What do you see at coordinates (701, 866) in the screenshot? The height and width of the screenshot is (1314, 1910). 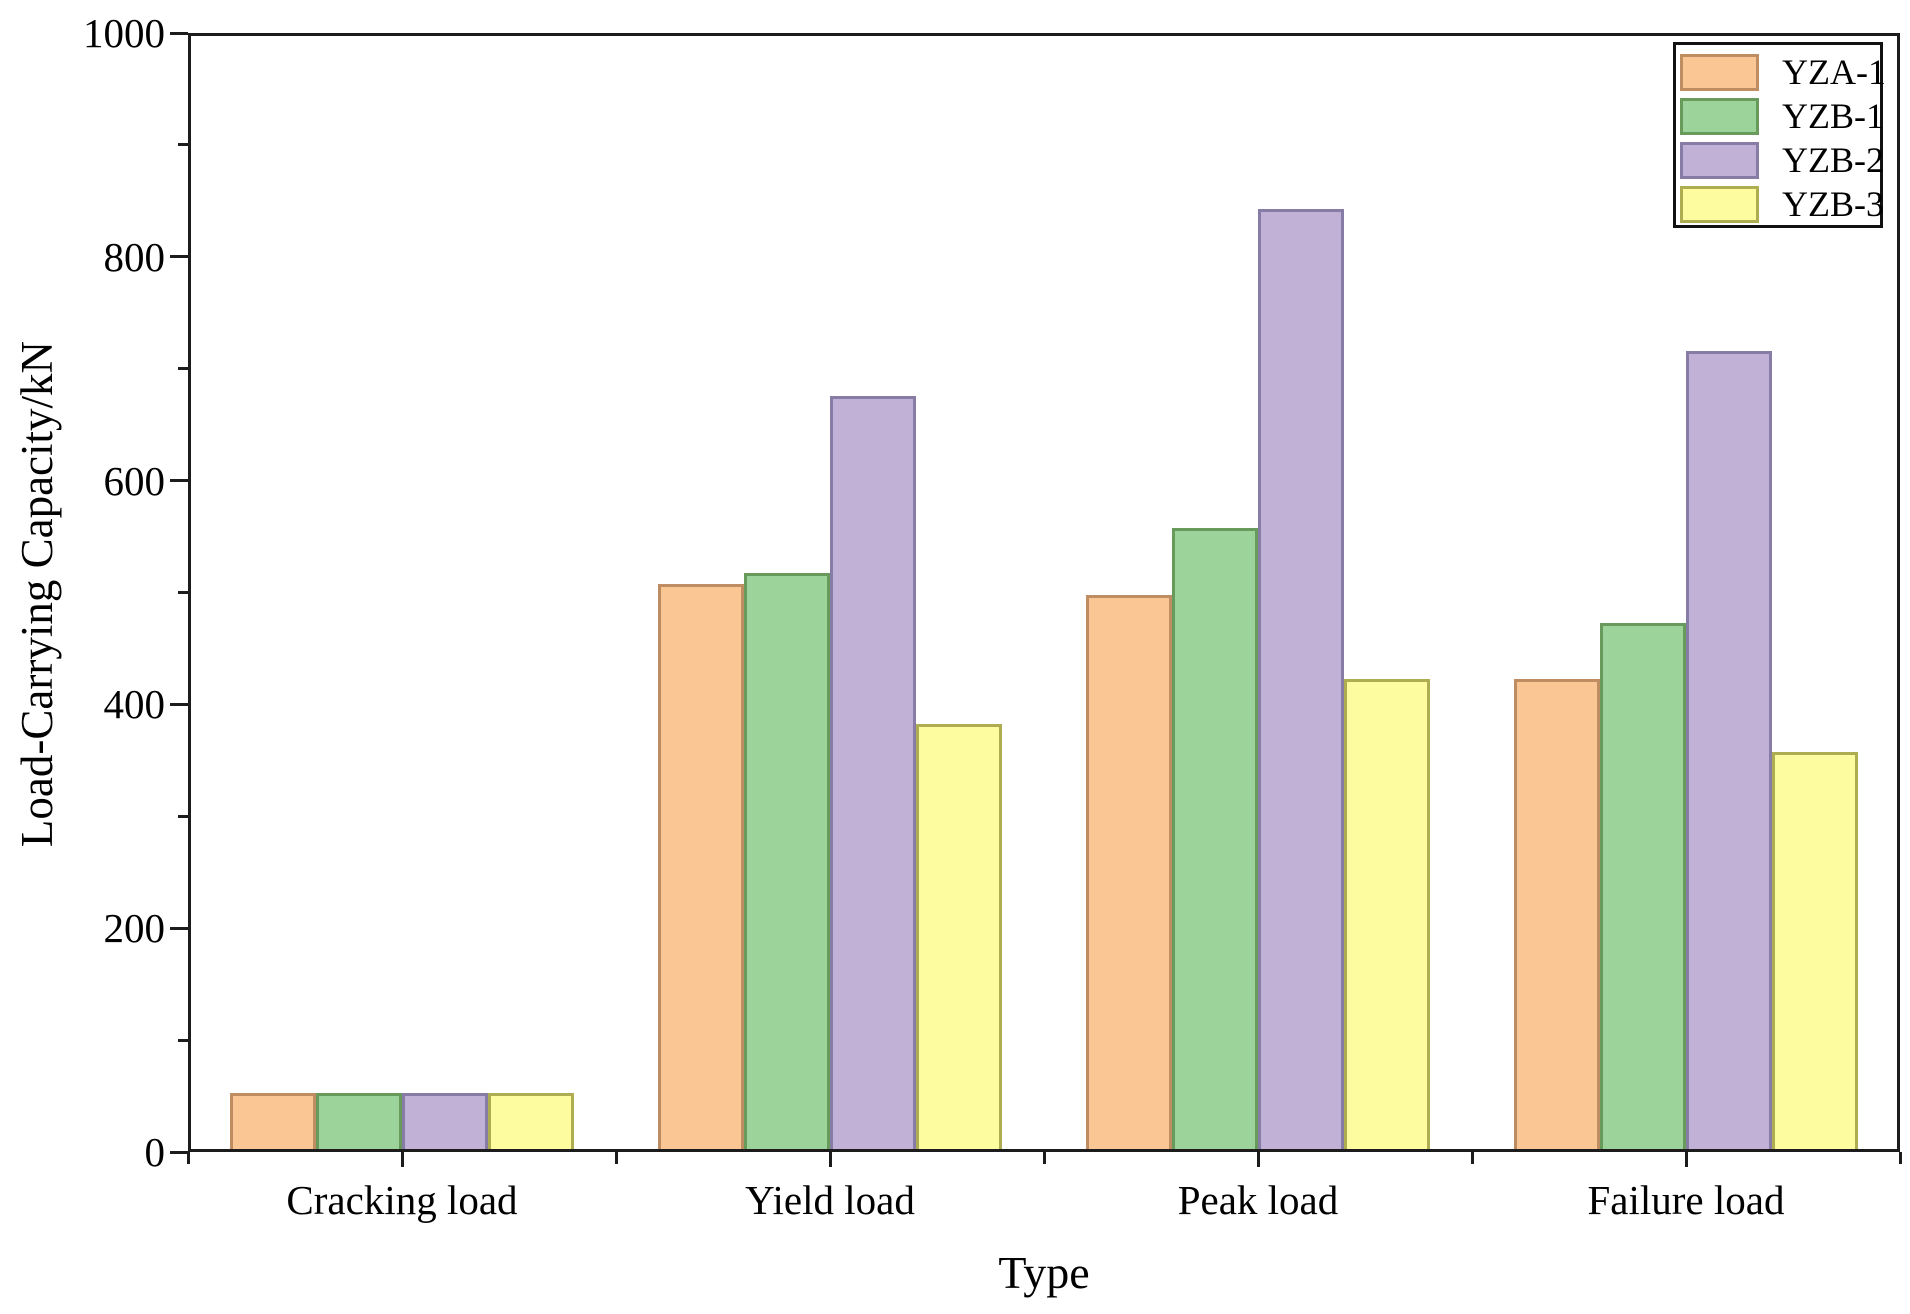 I see `bar-YZA-1-yield-load` at bounding box center [701, 866].